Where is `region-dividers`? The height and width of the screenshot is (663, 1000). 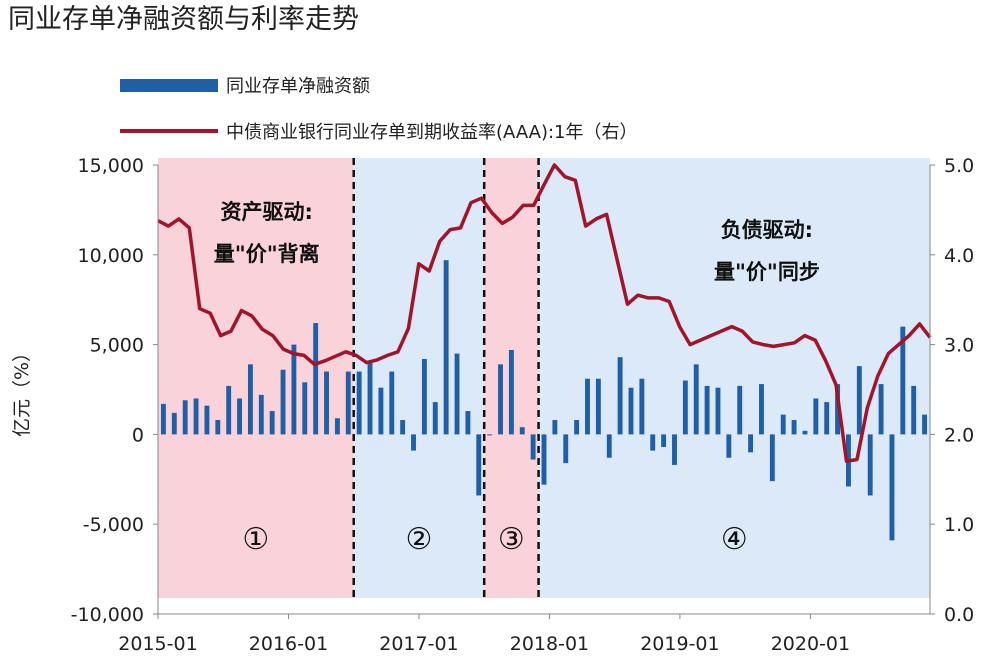 region-dividers is located at coordinates (446, 378).